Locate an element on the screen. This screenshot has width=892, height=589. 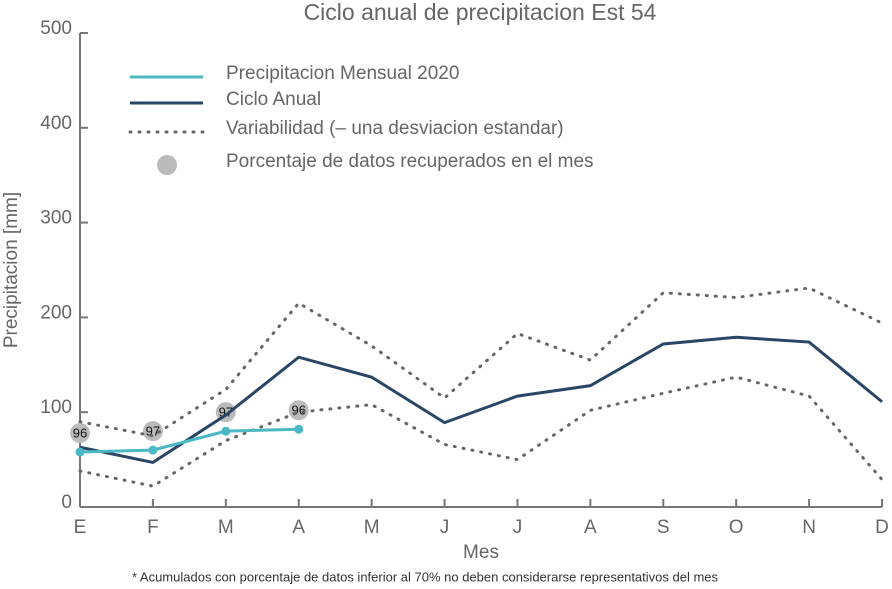
y-tick-label: 100 is located at coordinates (56, 407).